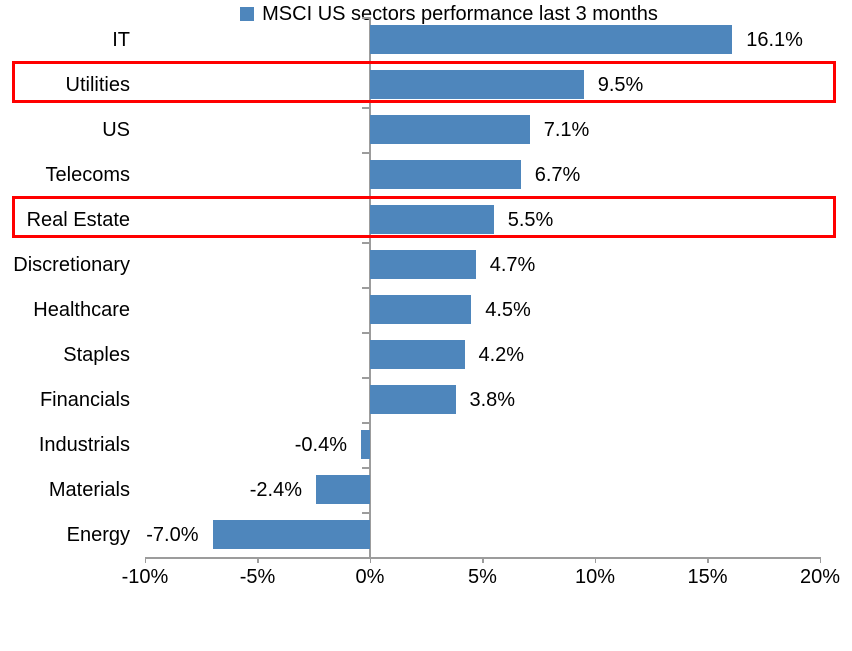 This screenshot has height=651, width=852. I want to click on value-label: 9.5%, so click(620, 84).